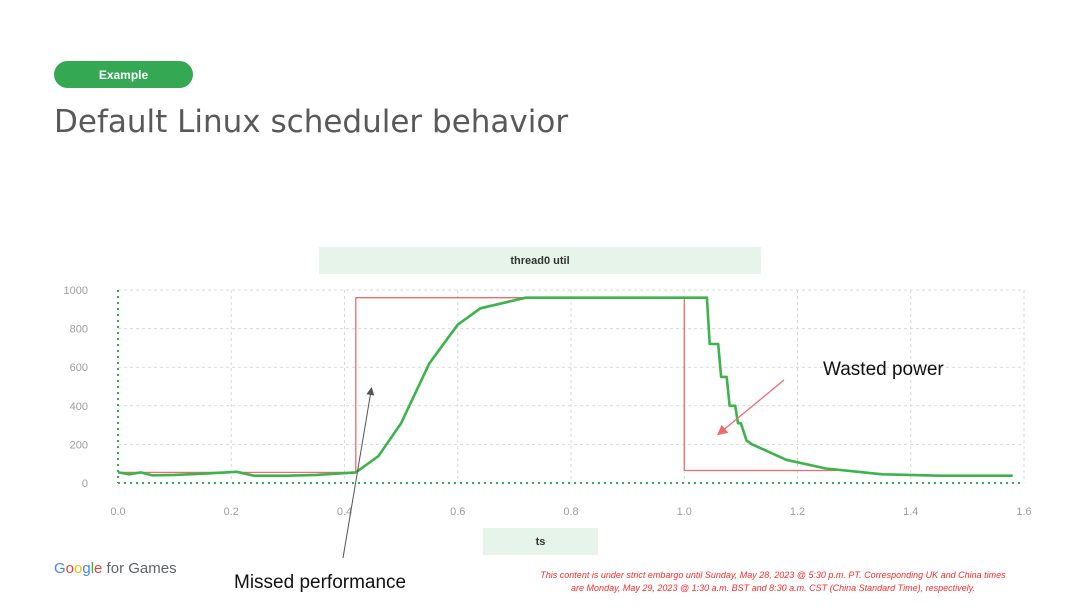  What do you see at coordinates (358, 473) in the screenshot?
I see `missed-performance-arrow` at bounding box center [358, 473].